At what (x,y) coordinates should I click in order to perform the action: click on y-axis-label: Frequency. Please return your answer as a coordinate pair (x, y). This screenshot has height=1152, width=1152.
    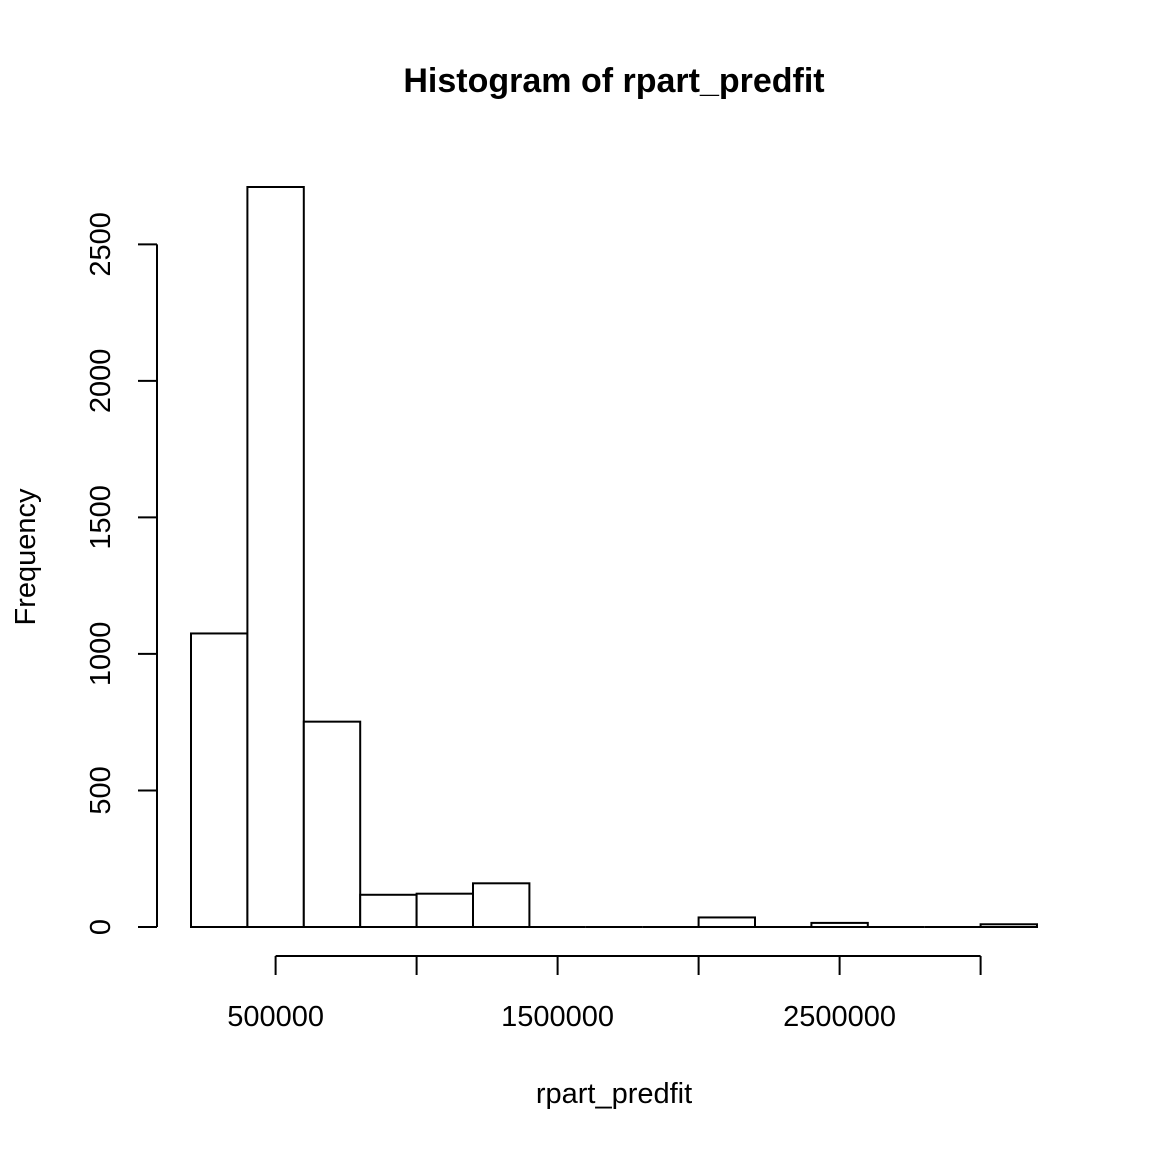
    Looking at the image, I should click on (26, 557).